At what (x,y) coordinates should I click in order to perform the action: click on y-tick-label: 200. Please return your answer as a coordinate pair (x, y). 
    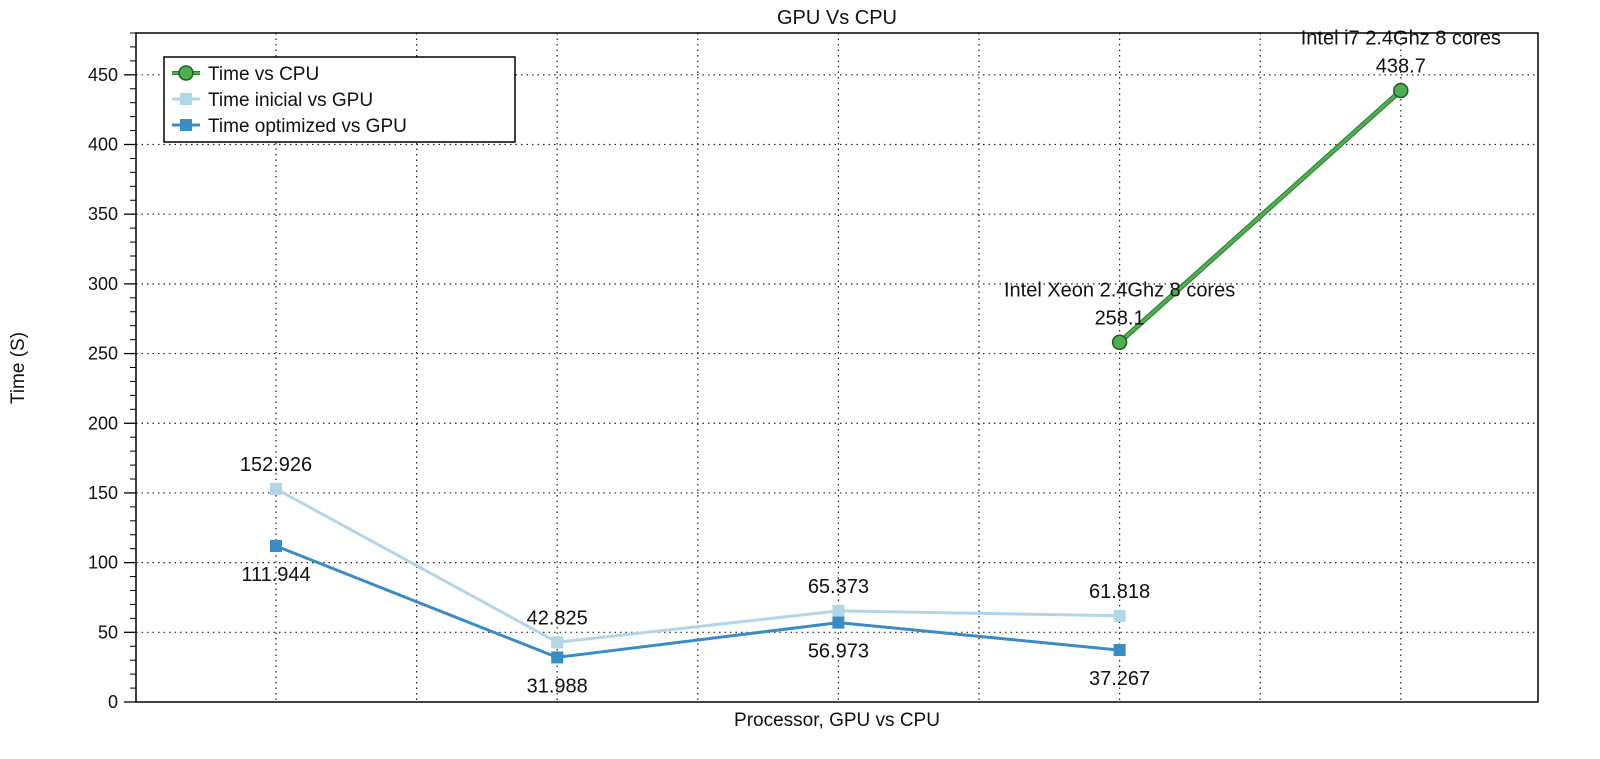
    Looking at the image, I should click on (103, 423).